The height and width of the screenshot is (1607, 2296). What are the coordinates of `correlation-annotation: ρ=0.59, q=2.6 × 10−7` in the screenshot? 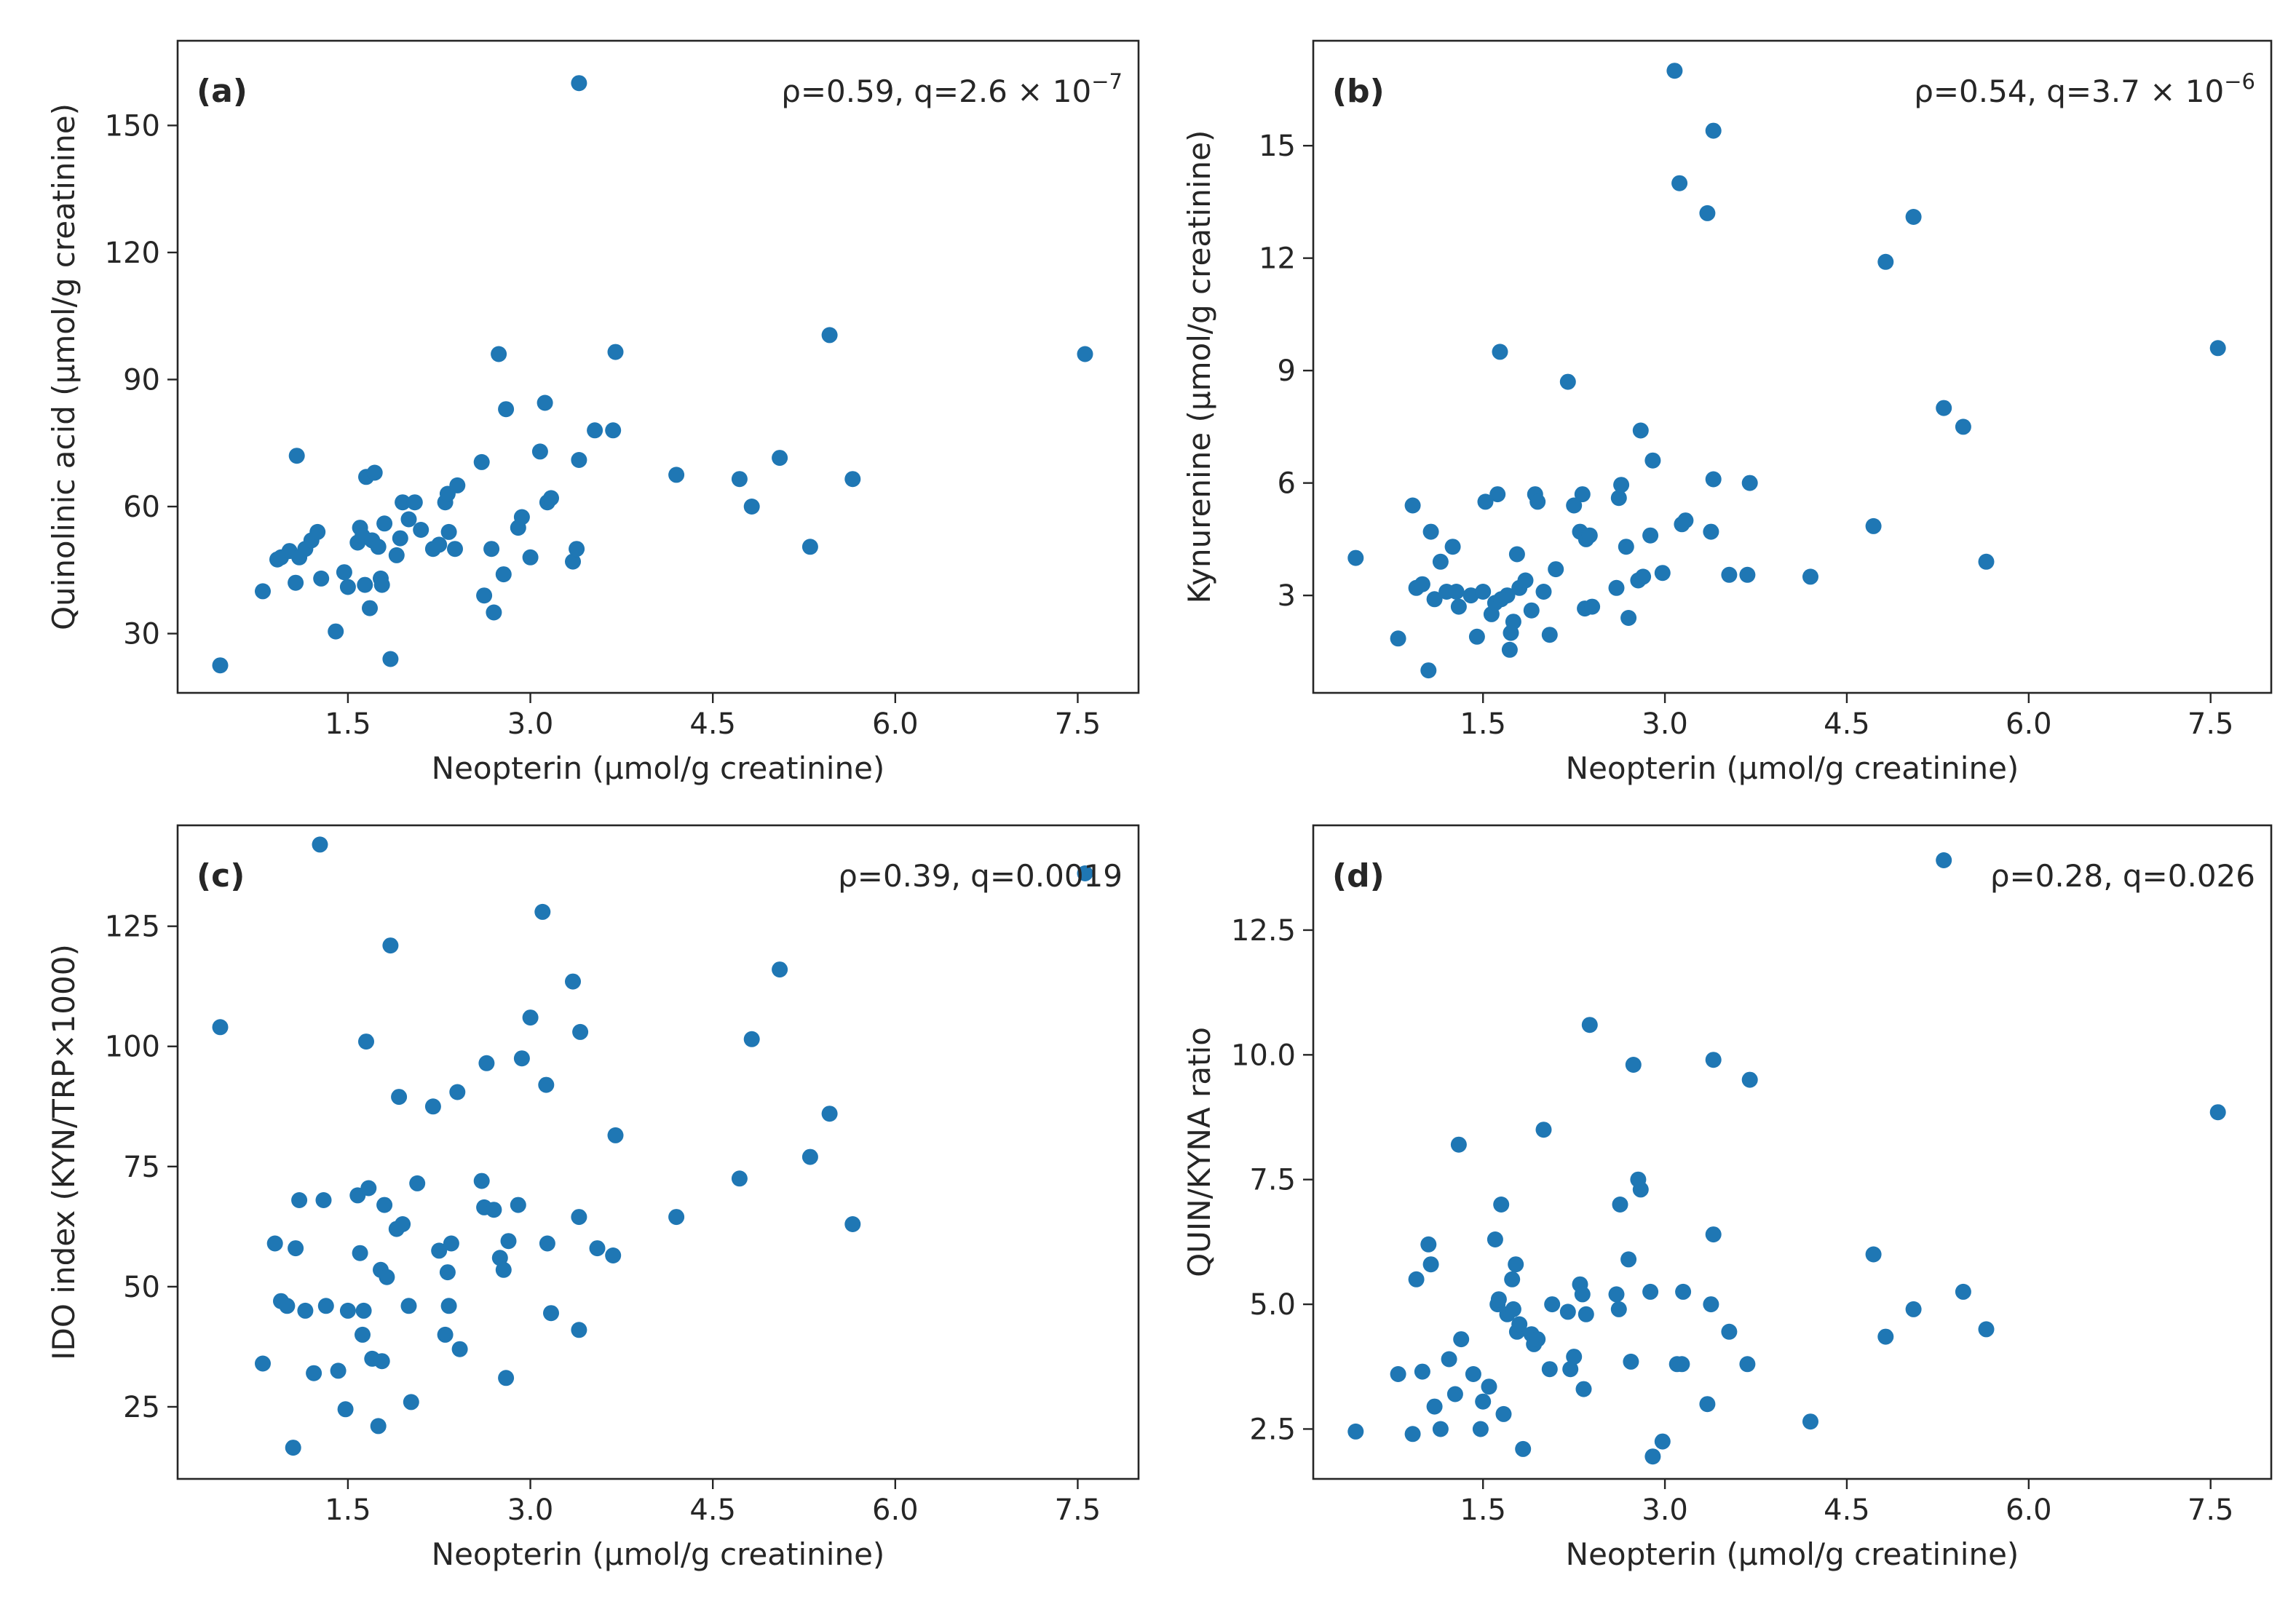 It's located at (952, 89).